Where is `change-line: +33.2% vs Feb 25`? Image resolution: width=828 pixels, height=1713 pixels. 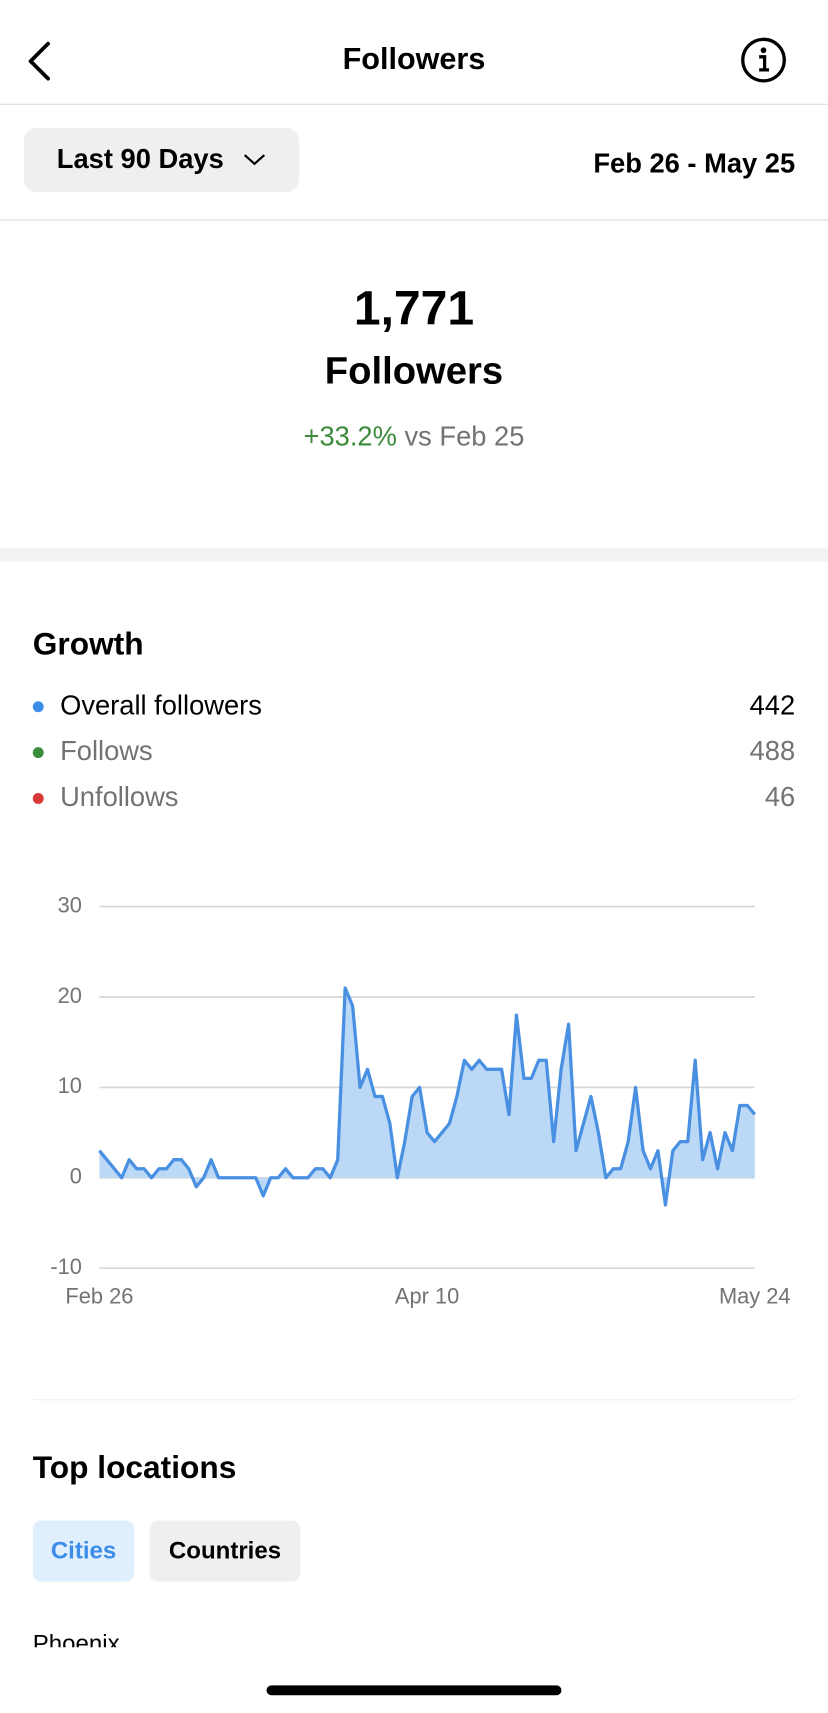
change-line: +33.2% vs Feb 25 is located at coordinates (414, 438).